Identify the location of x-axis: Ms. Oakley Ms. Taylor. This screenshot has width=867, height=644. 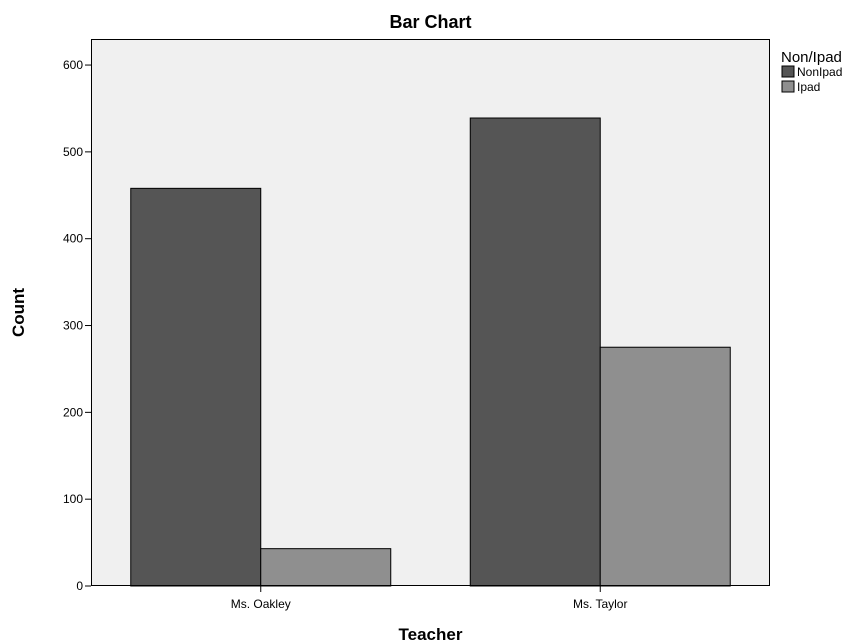
(429, 598).